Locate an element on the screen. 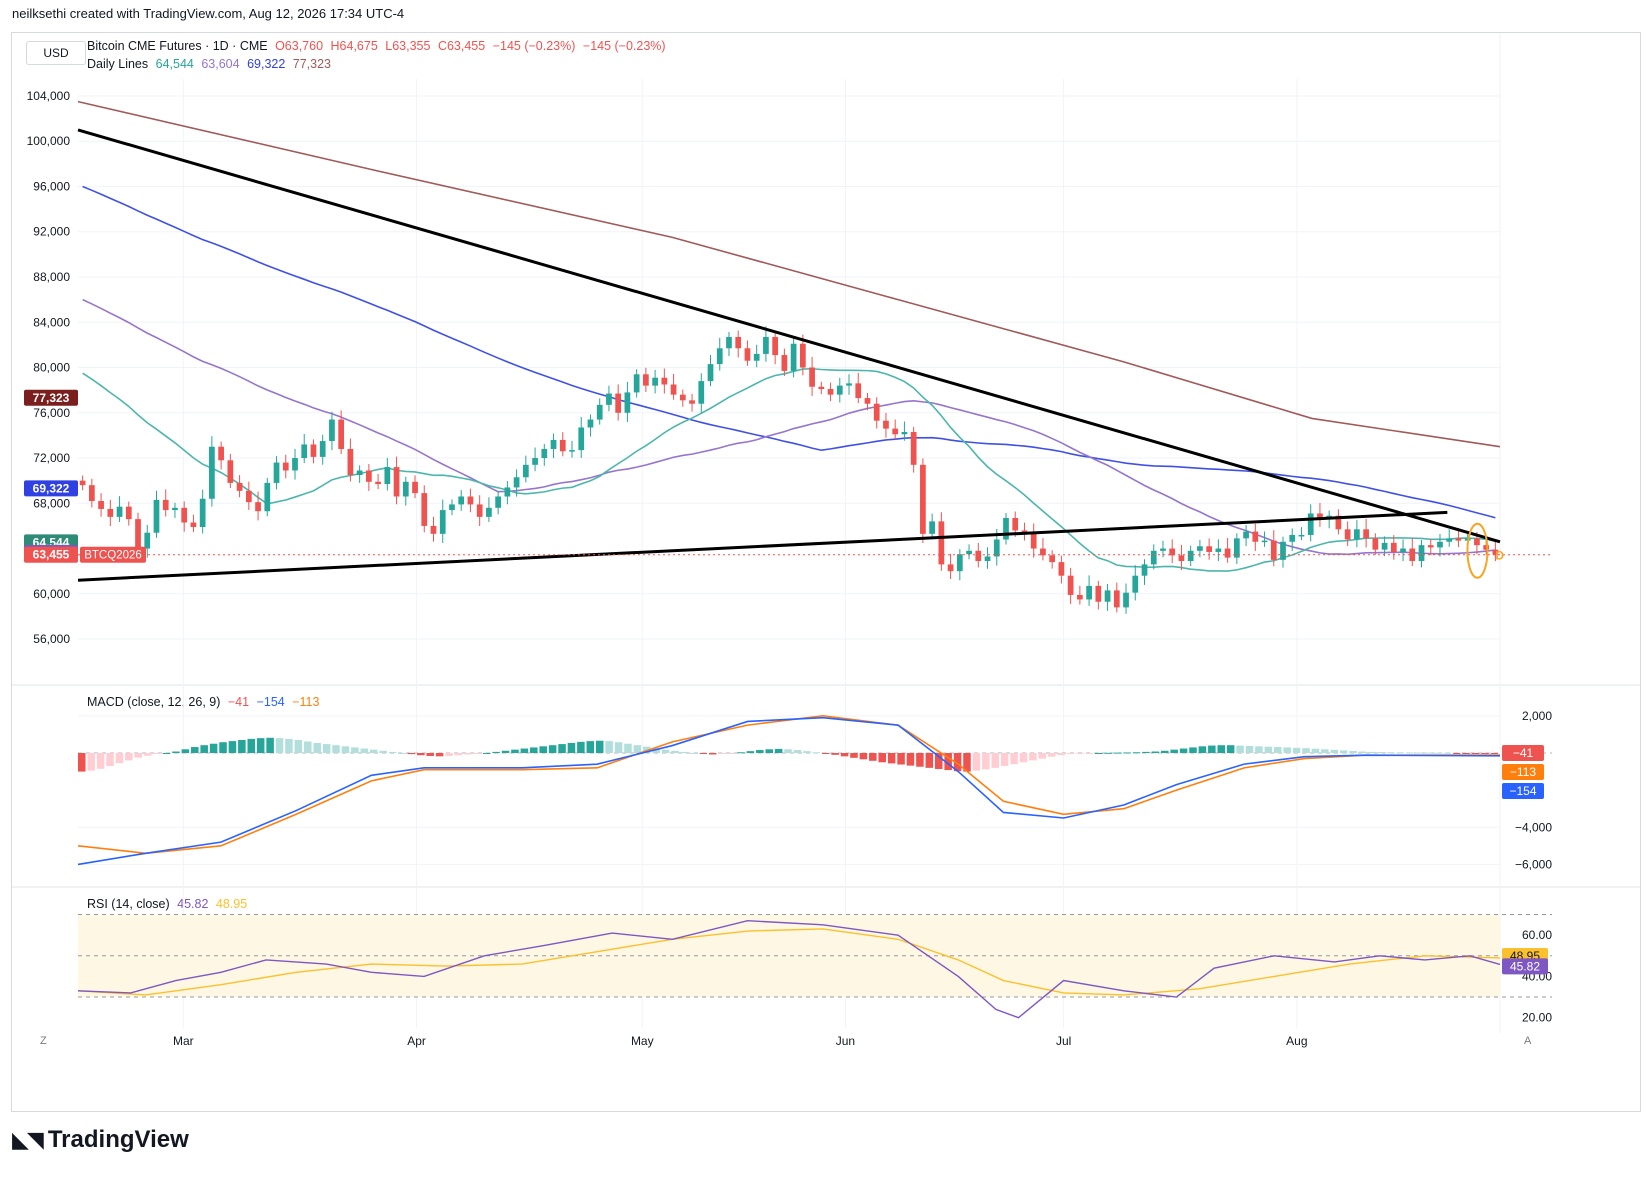  change-value: −145 (−0.23%) is located at coordinates (534, 46).